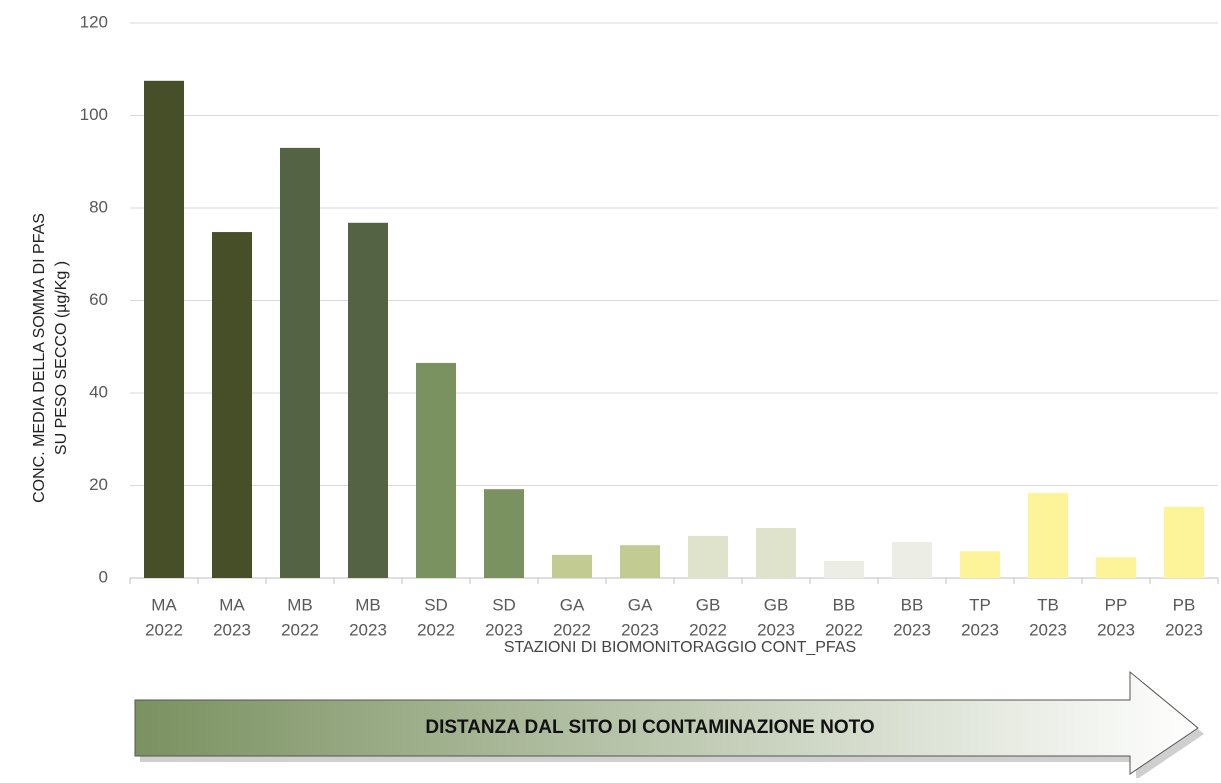 The image size is (1221, 783). I want to click on y-tick-label: 80, so click(98, 206).